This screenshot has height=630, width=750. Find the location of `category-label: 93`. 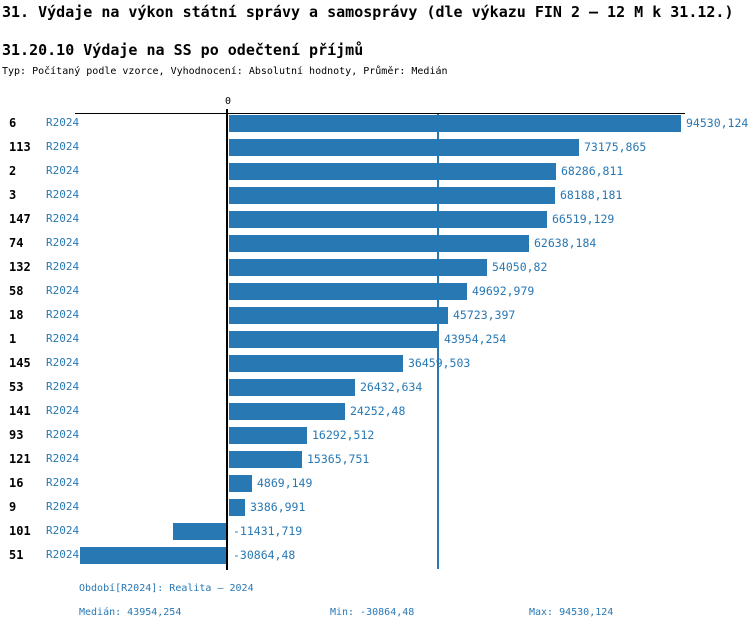

category-label: 93 is located at coordinates (16, 435).